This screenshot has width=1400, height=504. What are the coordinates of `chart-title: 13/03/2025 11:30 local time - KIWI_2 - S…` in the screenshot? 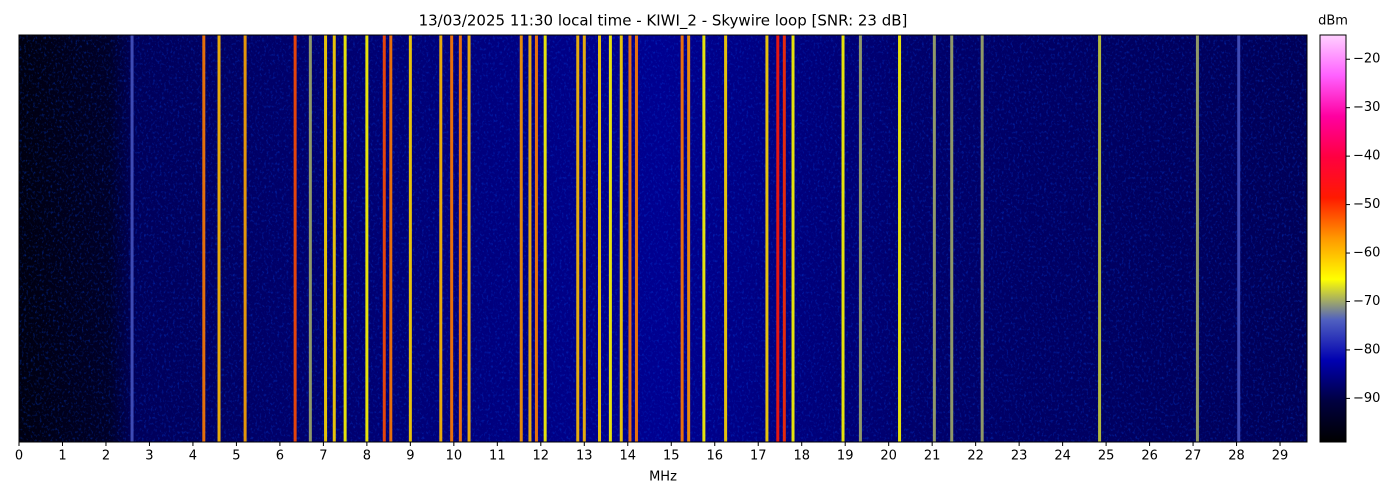 It's located at (663, 21).